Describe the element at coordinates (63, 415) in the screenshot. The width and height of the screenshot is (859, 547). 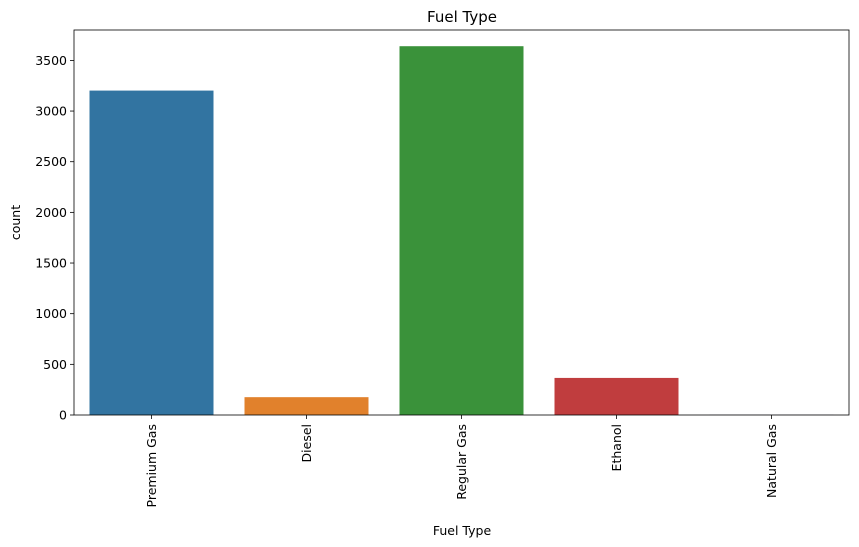
I see `y-tick-label: 0` at that location.